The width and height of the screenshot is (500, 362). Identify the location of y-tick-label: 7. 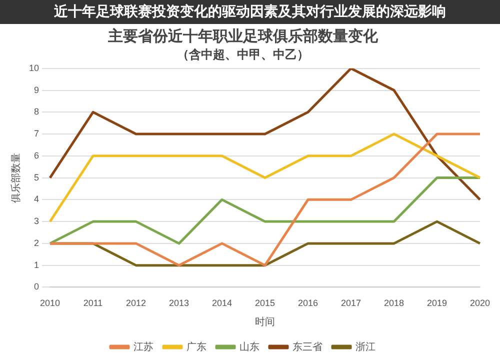
(37, 133).